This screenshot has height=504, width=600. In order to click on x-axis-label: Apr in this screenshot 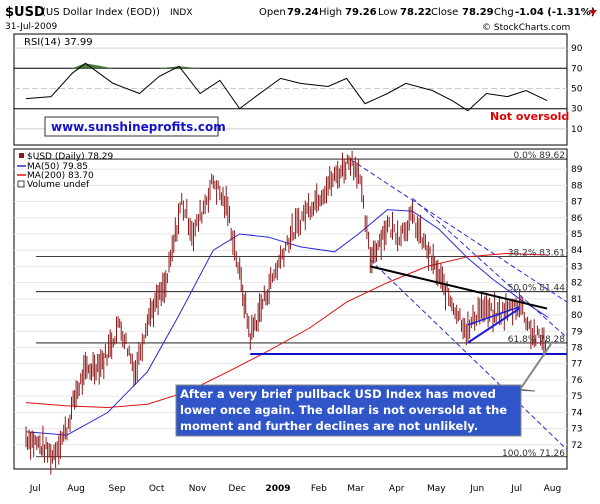, I will do `click(397, 489)`.